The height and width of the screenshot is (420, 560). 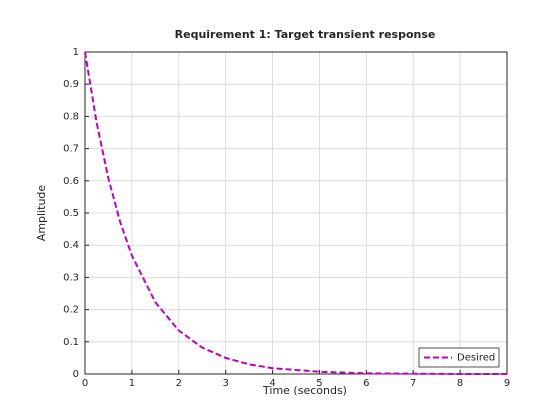 What do you see at coordinates (132, 383) in the screenshot?
I see `x-tick-label: 1` at bounding box center [132, 383].